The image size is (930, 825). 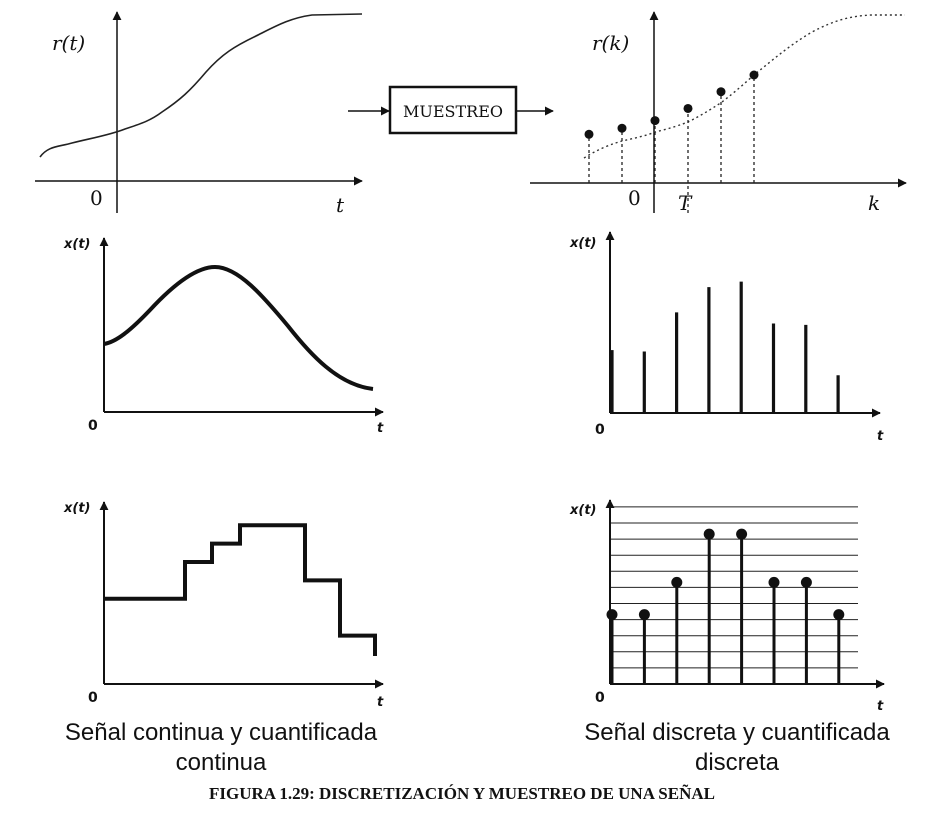 What do you see at coordinates (221, 762) in the screenshot?
I see `caption-left-line2: continua` at bounding box center [221, 762].